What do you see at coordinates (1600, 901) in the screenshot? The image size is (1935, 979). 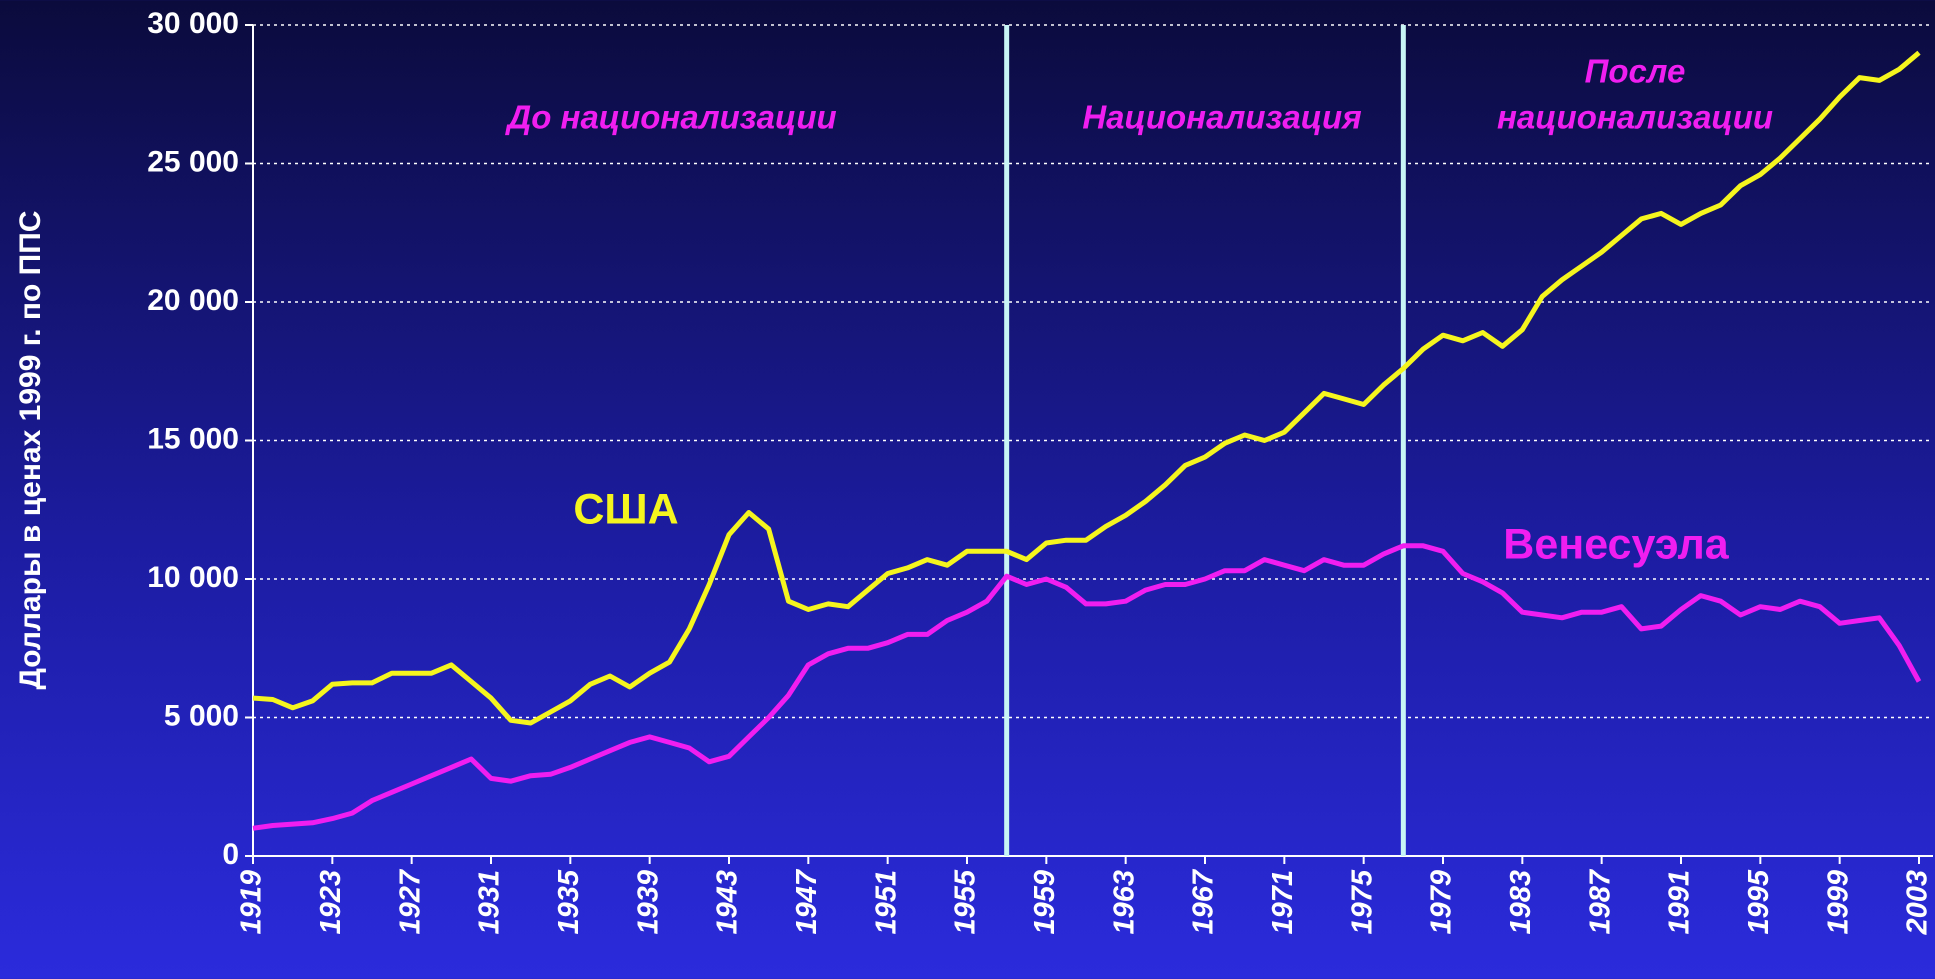 I see `x-tick-label: 1987` at bounding box center [1600, 901].